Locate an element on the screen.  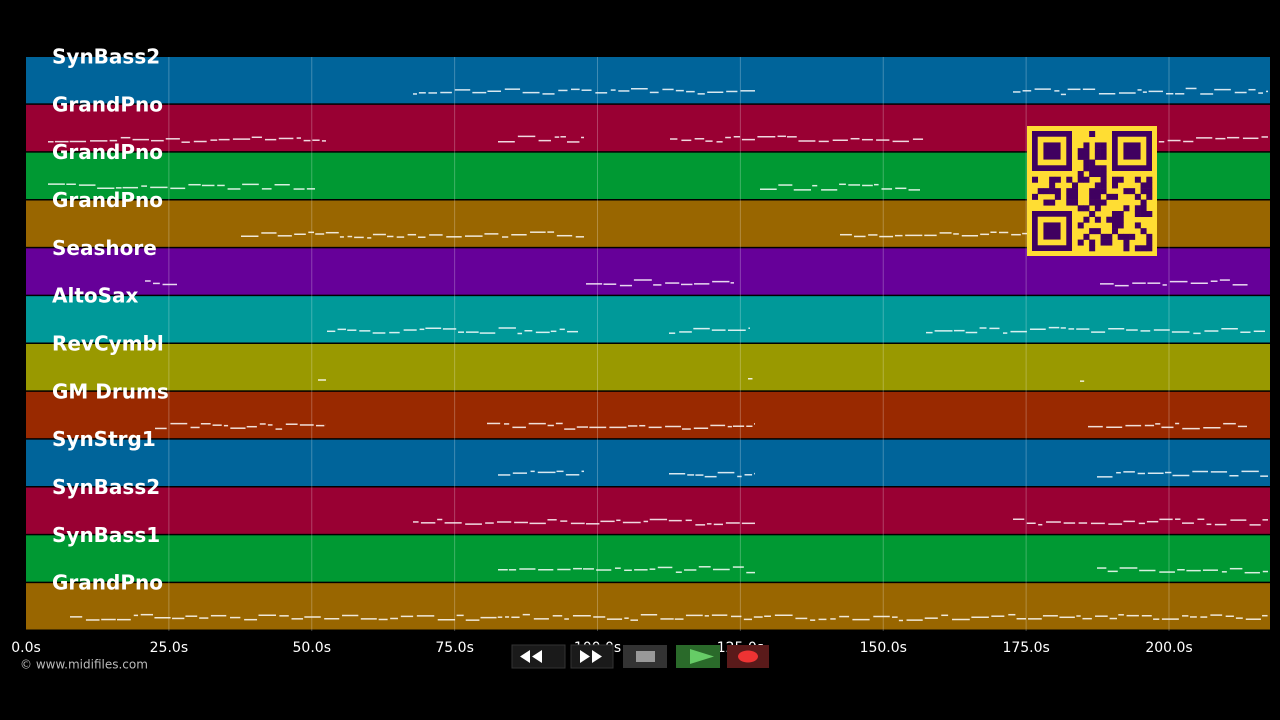
copyright: © www.midifiles.com is located at coordinates (84, 665).